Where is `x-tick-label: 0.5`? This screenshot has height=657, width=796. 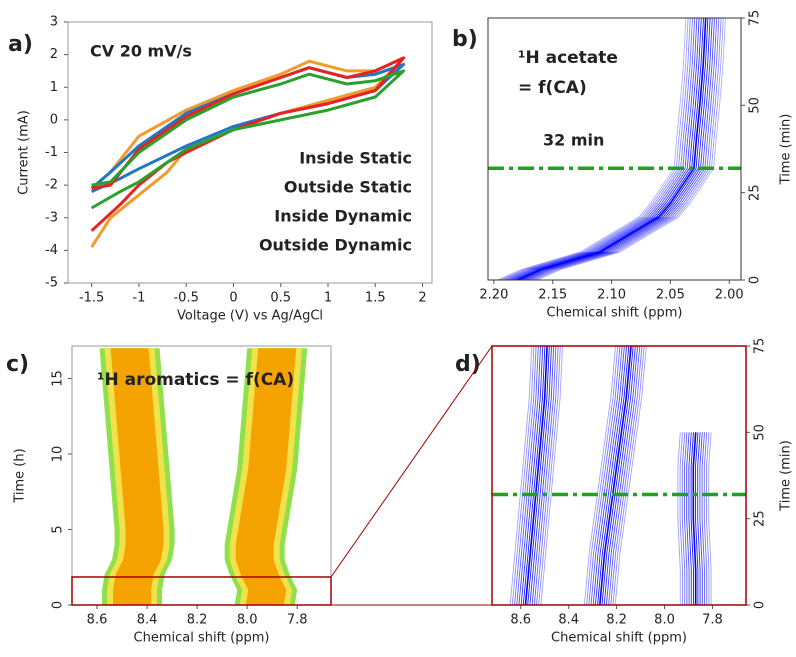
x-tick-label: 0.5 is located at coordinates (280, 298).